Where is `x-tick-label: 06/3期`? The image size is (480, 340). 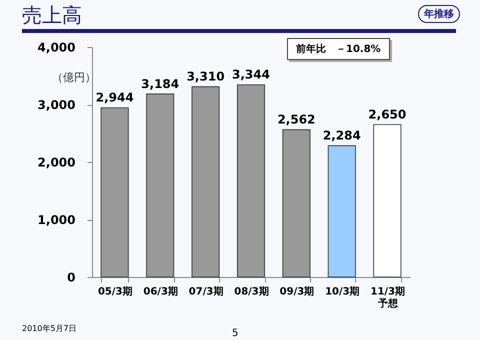 x-tick-label: 06/3期 is located at coordinates (160, 292).